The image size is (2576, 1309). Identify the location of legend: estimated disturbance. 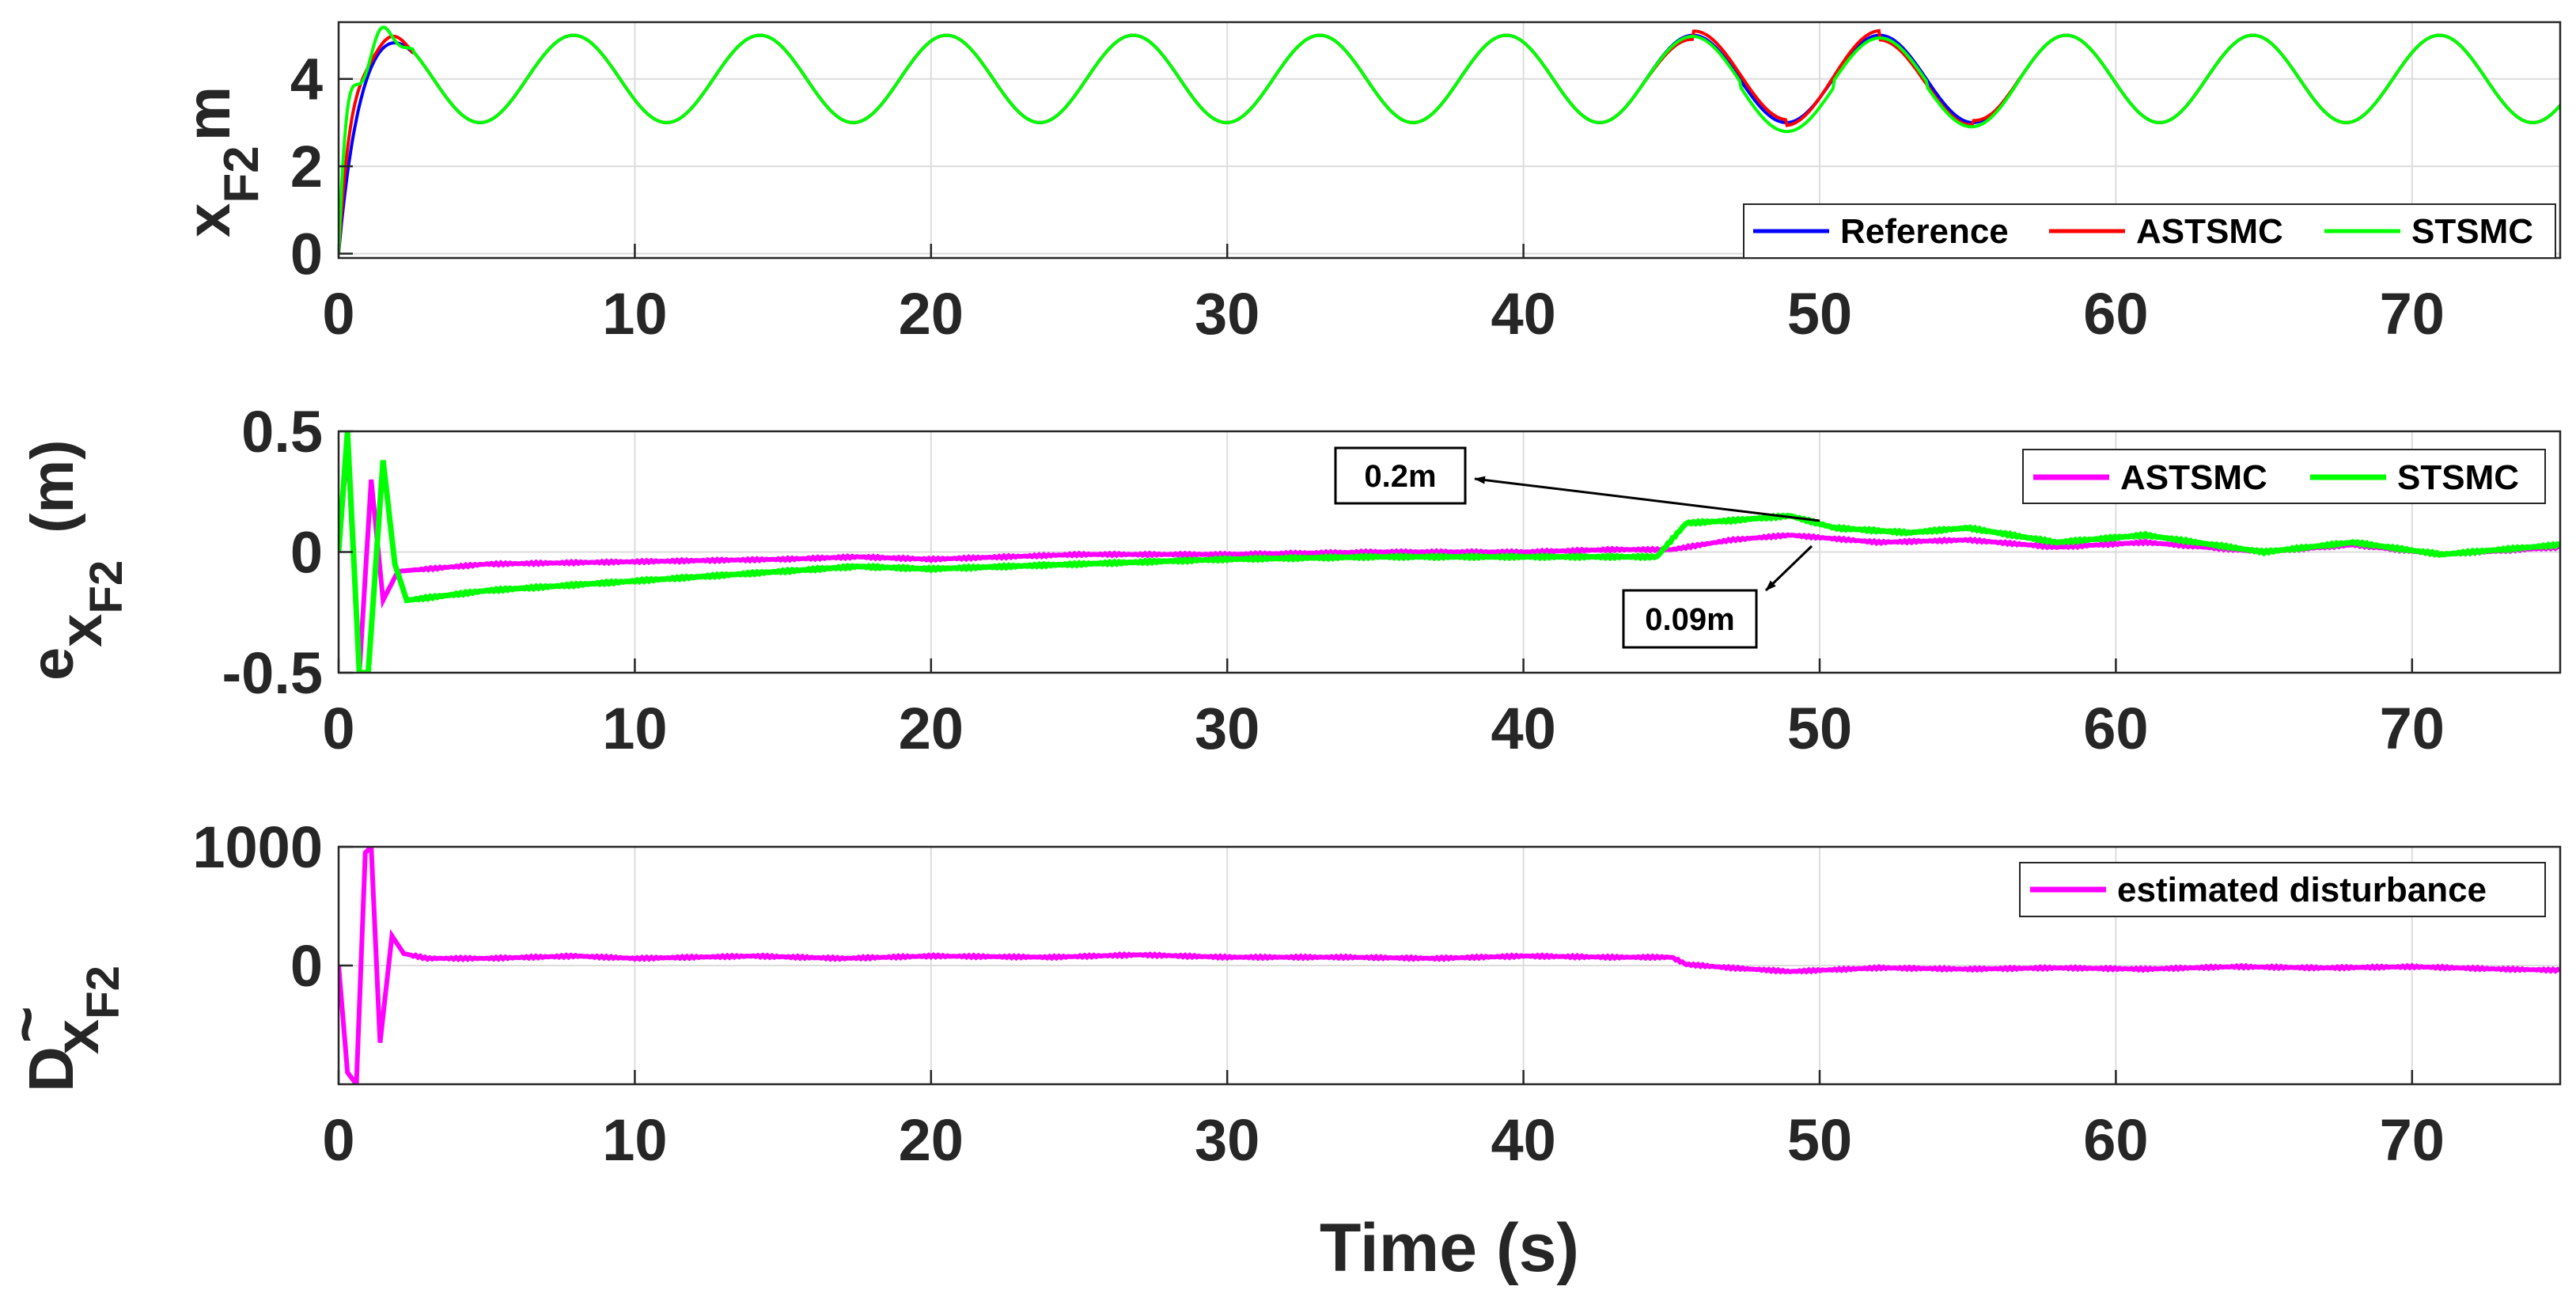
(2282, 889).